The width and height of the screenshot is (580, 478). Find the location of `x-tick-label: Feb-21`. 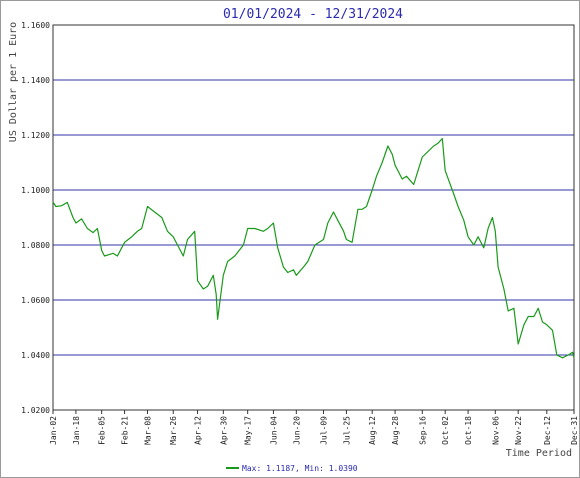

x-tick-label: Feb-21 is located at coordinates (125, 430).